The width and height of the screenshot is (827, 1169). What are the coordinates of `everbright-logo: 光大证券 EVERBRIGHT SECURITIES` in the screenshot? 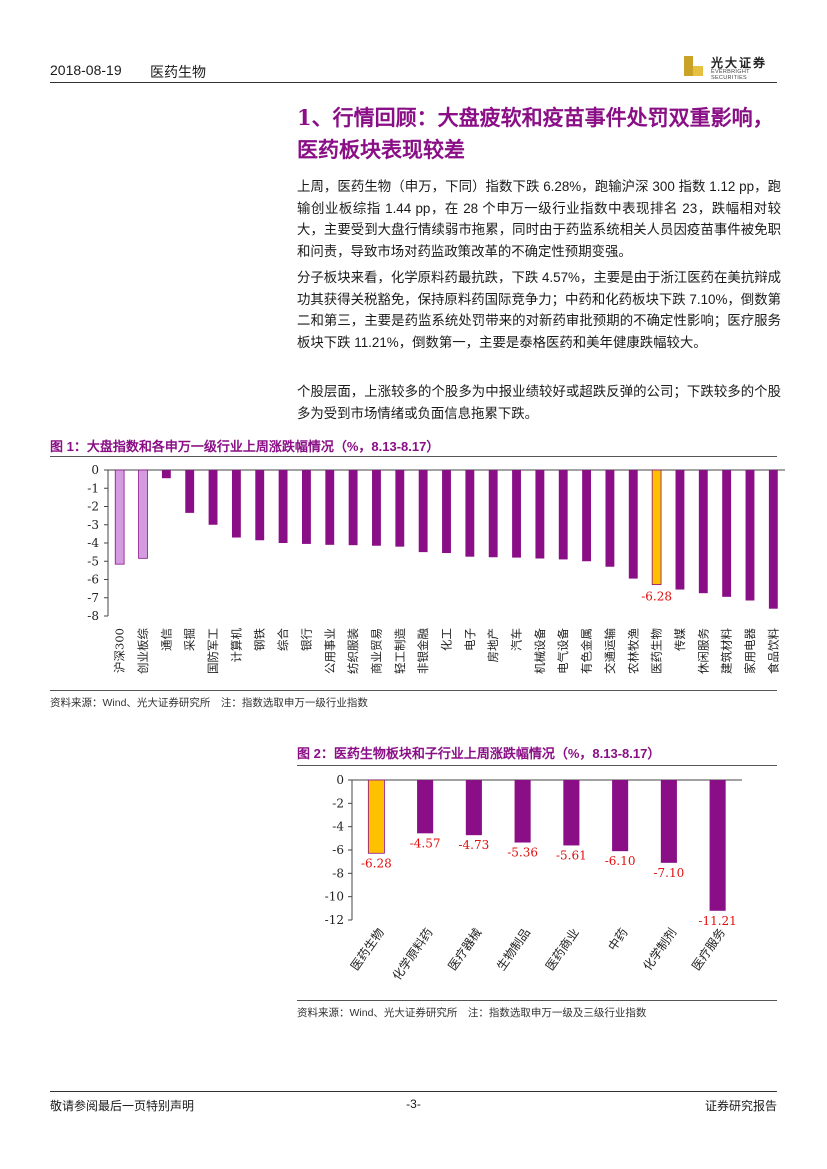 It's located at (733, 67).